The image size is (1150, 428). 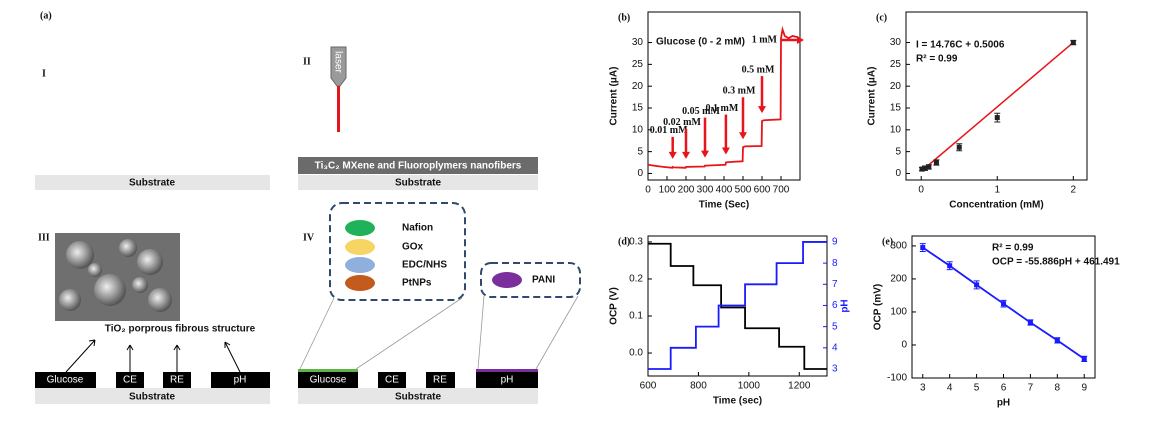 What do you see at coordinates (152, 380) in the screenshot?
I see `electrodes-left: Glucose CE RE pH` at bounding box center [152, 380].